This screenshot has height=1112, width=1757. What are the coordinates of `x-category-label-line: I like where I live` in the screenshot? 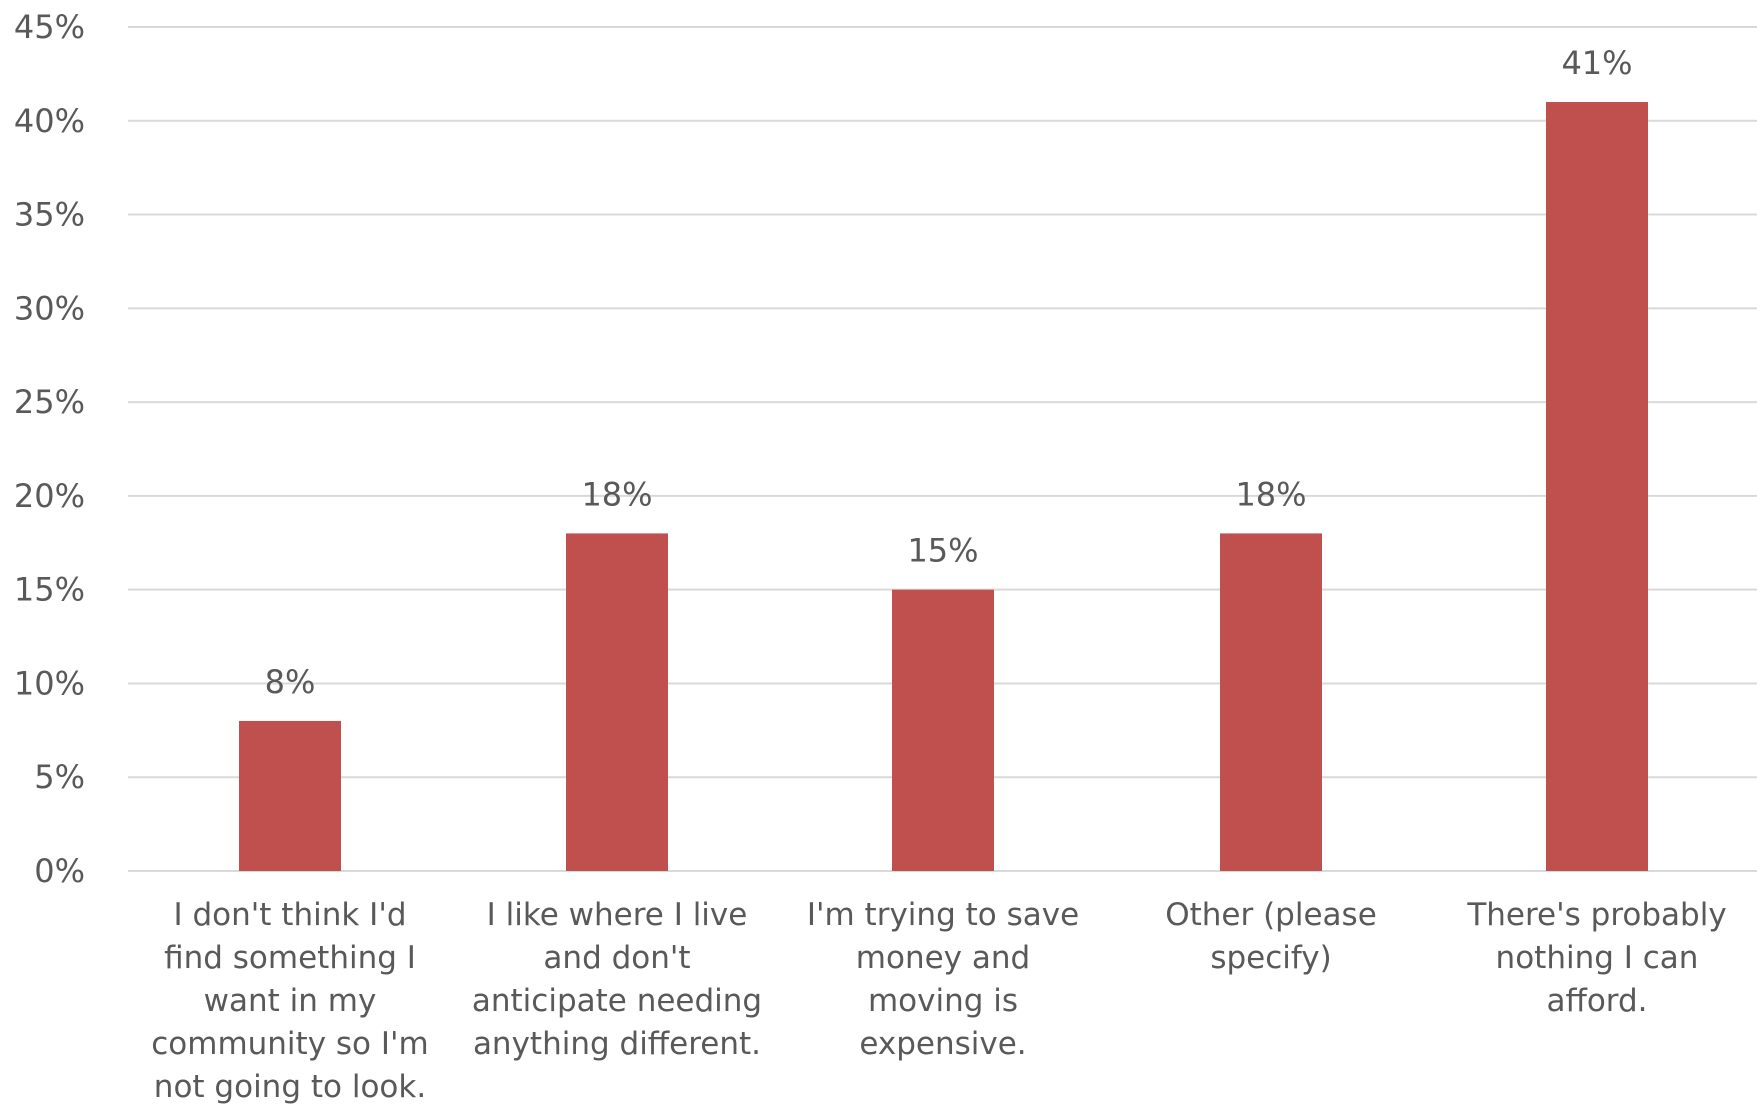 It's located at (617, 915).